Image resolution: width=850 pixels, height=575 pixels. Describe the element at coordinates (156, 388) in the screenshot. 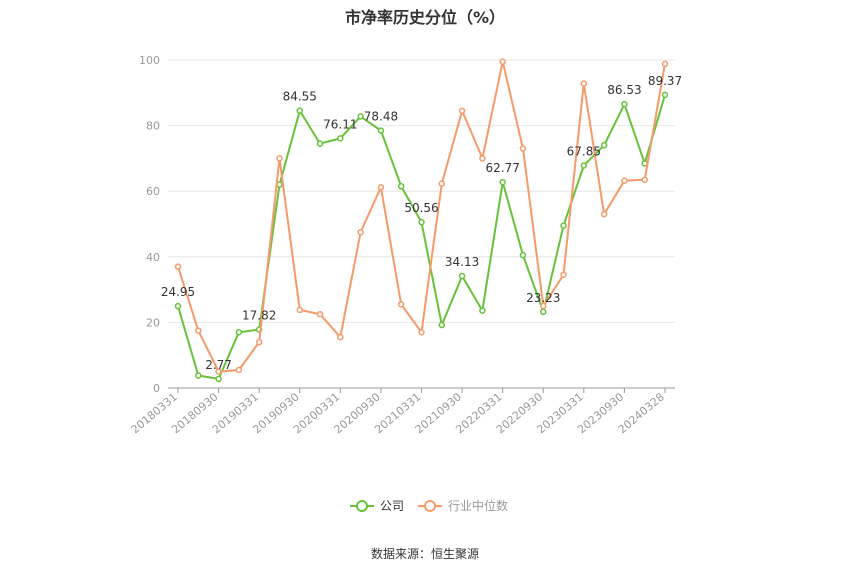

I see `y-tick-label: 0` at that location.